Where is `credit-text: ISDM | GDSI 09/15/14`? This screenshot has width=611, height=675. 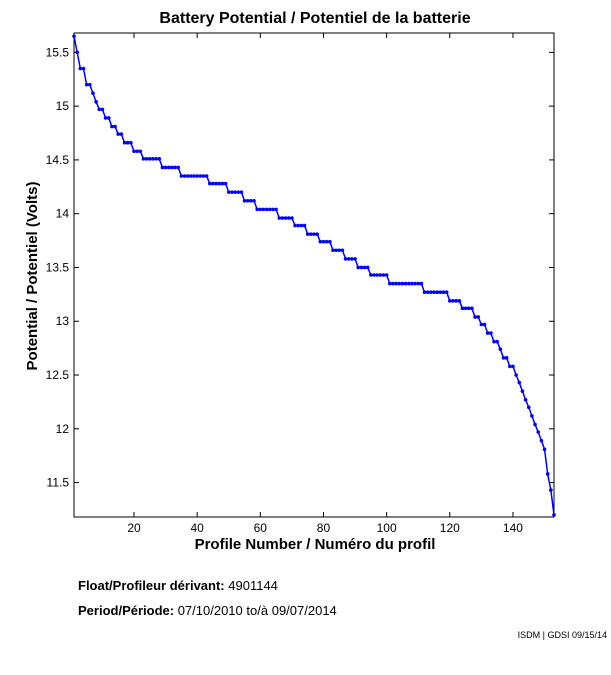 credit-text: ISDM | GDSI 09/15/14 is located at coordinates (562, 635).